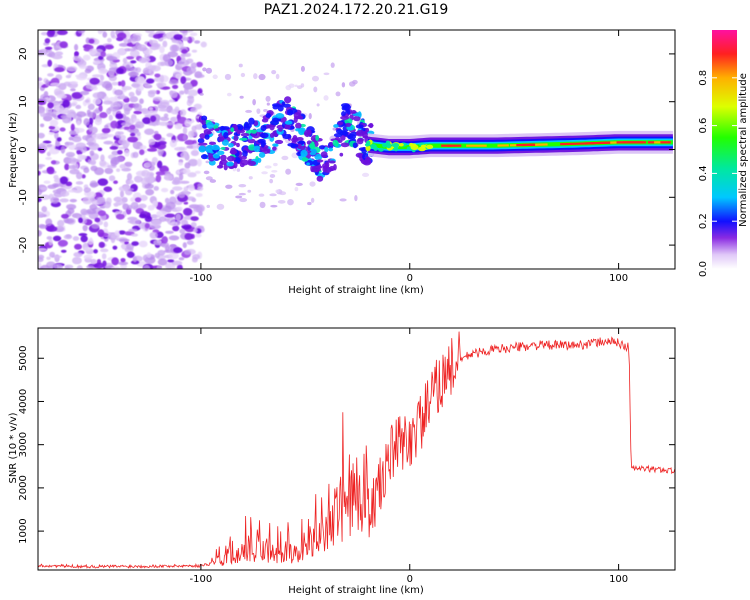  I want to click on spectrogram-y-tick-label: -10, so click(23, 197).